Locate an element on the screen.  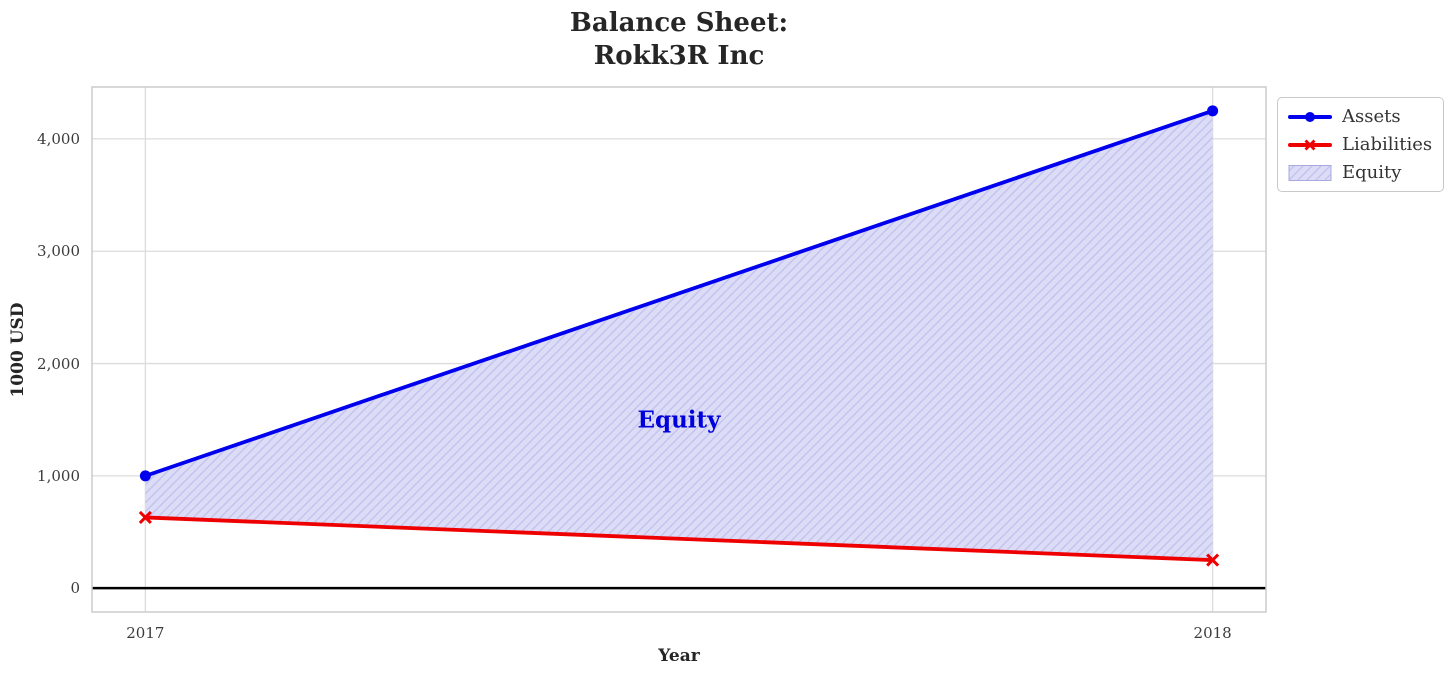
equity-area-annotation: Equity is located at coordinates (679, 420).